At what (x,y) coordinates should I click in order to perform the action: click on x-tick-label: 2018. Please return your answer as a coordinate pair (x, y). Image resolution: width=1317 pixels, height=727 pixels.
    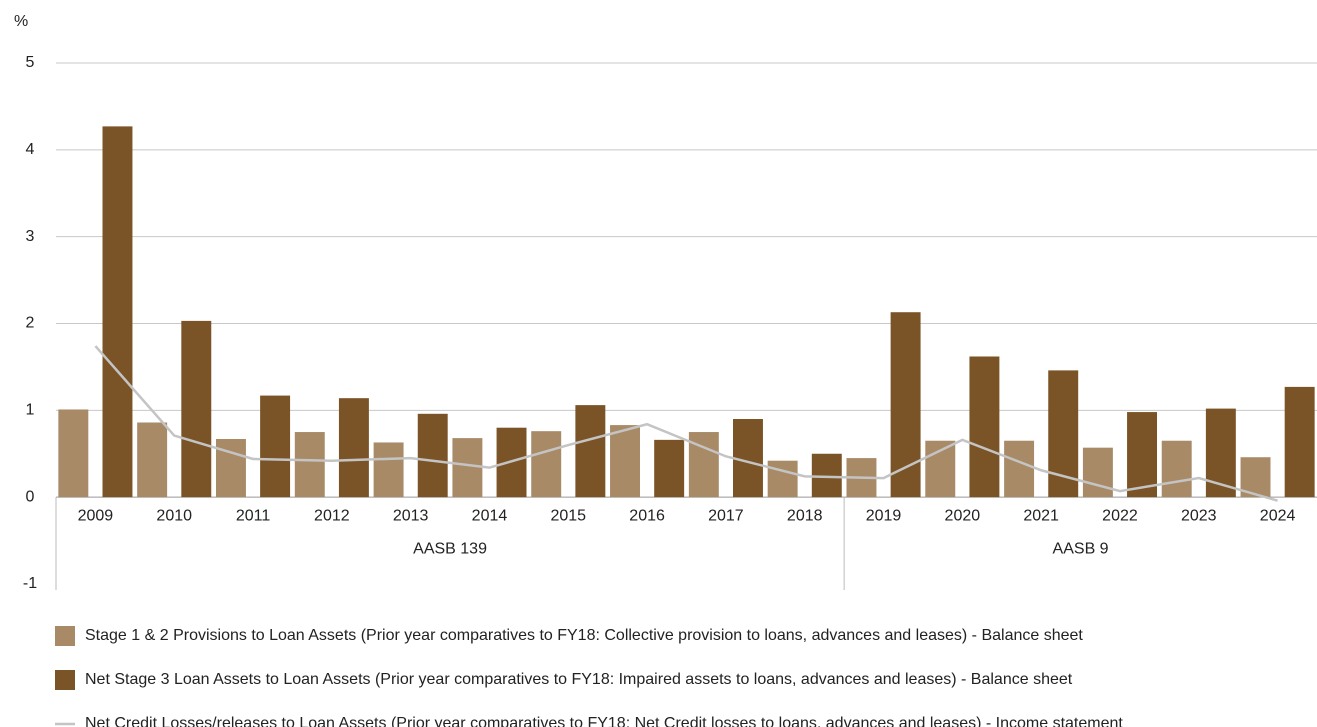
    Looking at the image, I should click on (805, 515).